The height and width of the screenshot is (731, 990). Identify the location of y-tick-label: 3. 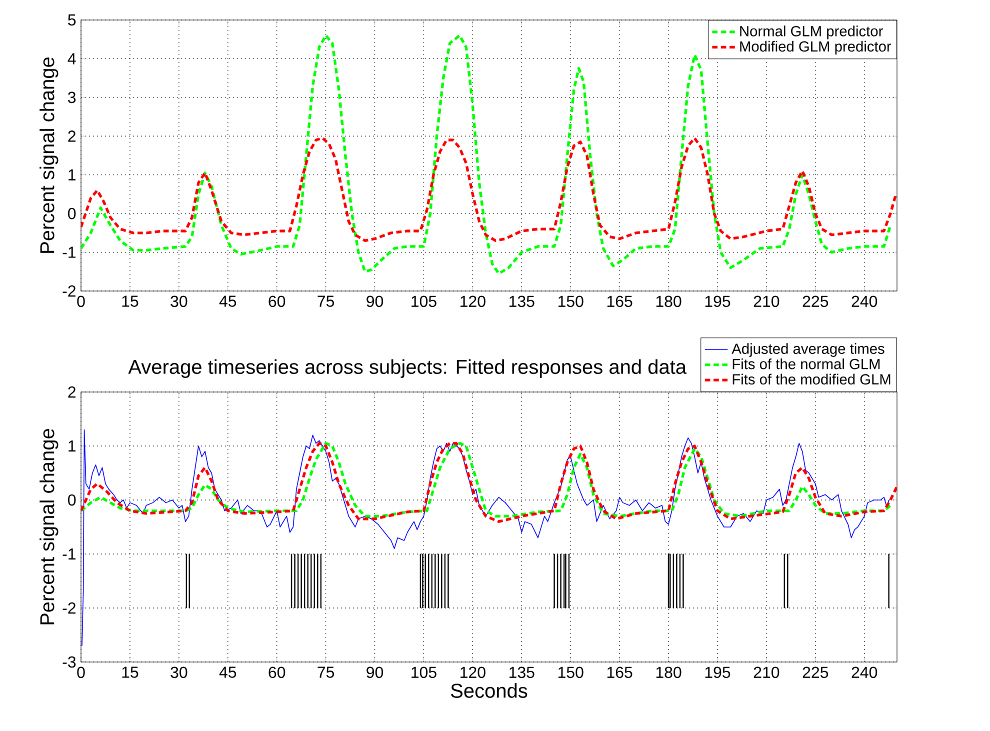
(72, 98).